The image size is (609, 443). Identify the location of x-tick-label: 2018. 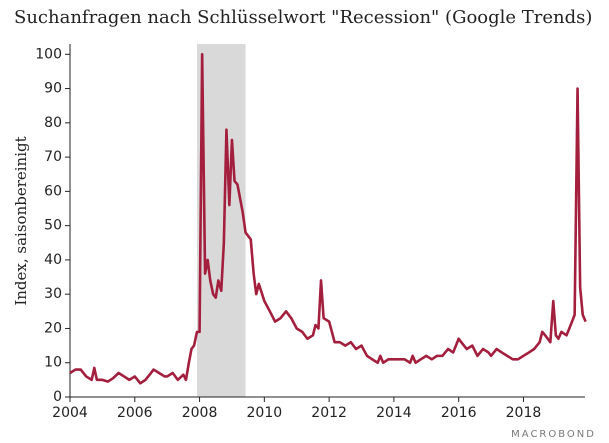
(524, 413).